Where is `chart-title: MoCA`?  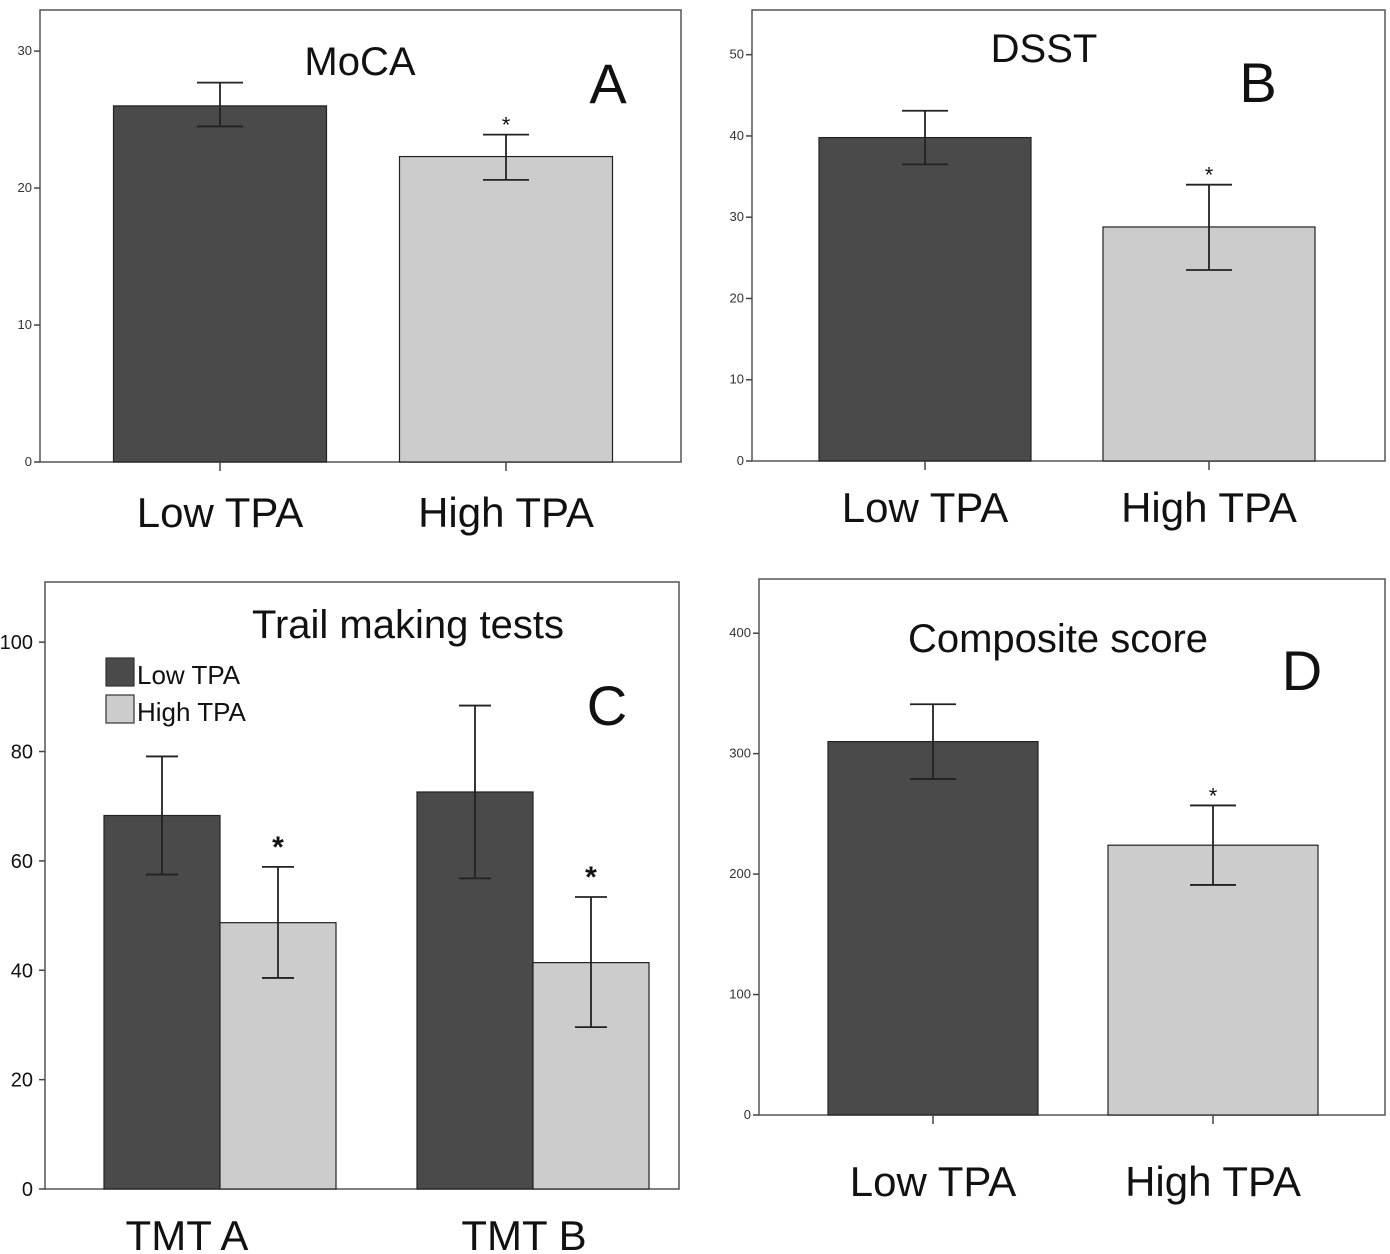 chart-title: MoCA is located at coordinates (359, 62).